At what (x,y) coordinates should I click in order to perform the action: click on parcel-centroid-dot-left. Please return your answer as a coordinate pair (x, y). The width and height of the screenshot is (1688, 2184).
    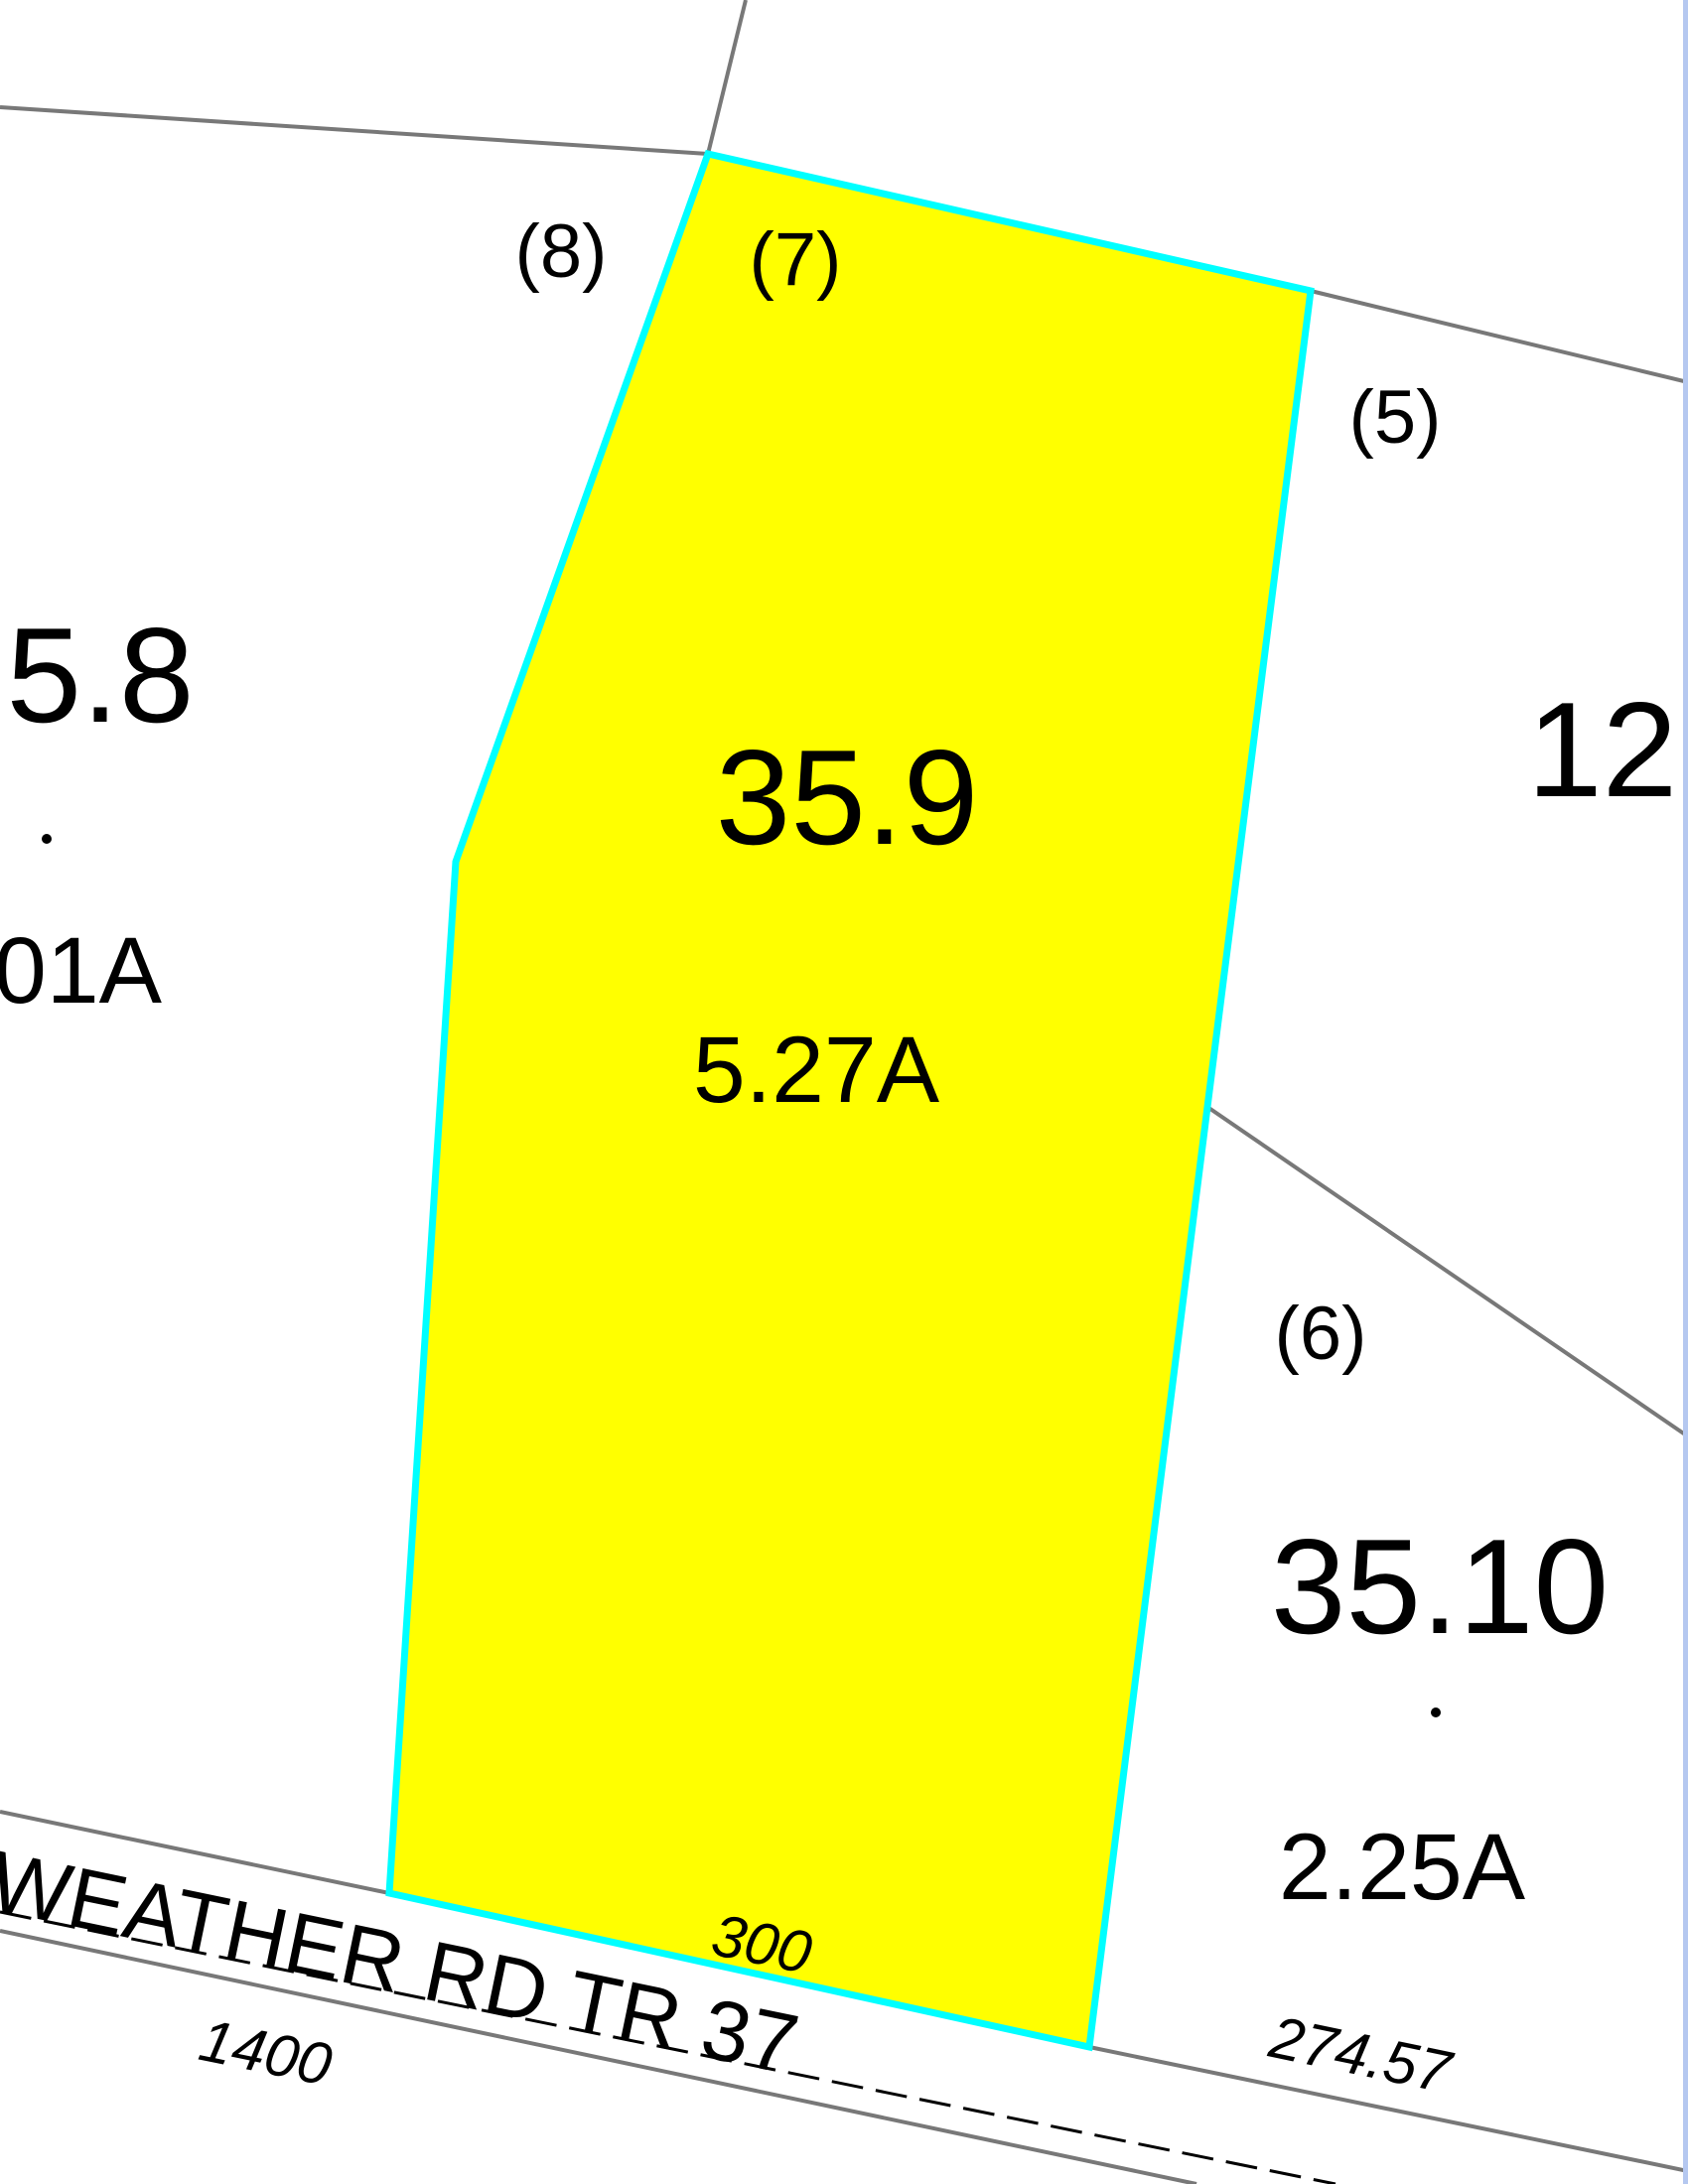
    Looking at the image, I should click on (47, 839).